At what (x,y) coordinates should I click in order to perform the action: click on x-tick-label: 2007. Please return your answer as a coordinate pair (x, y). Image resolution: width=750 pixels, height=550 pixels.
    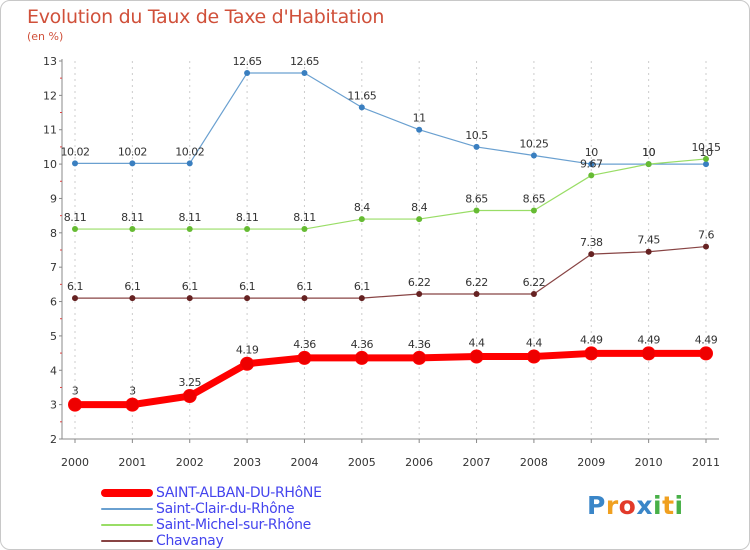
    Looking at the image, I should click on (477, 462).